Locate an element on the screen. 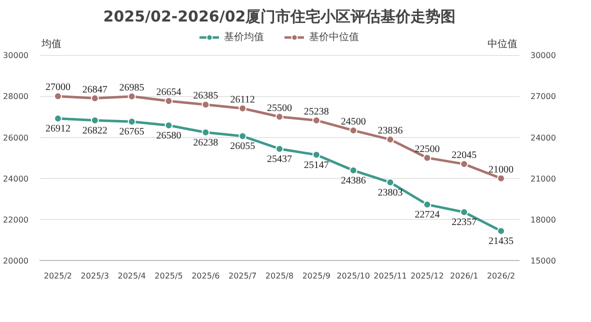 The height and width of the screenshot is (322, 591). y2-tick-label: 15000 is located at coordinates (543, 261).